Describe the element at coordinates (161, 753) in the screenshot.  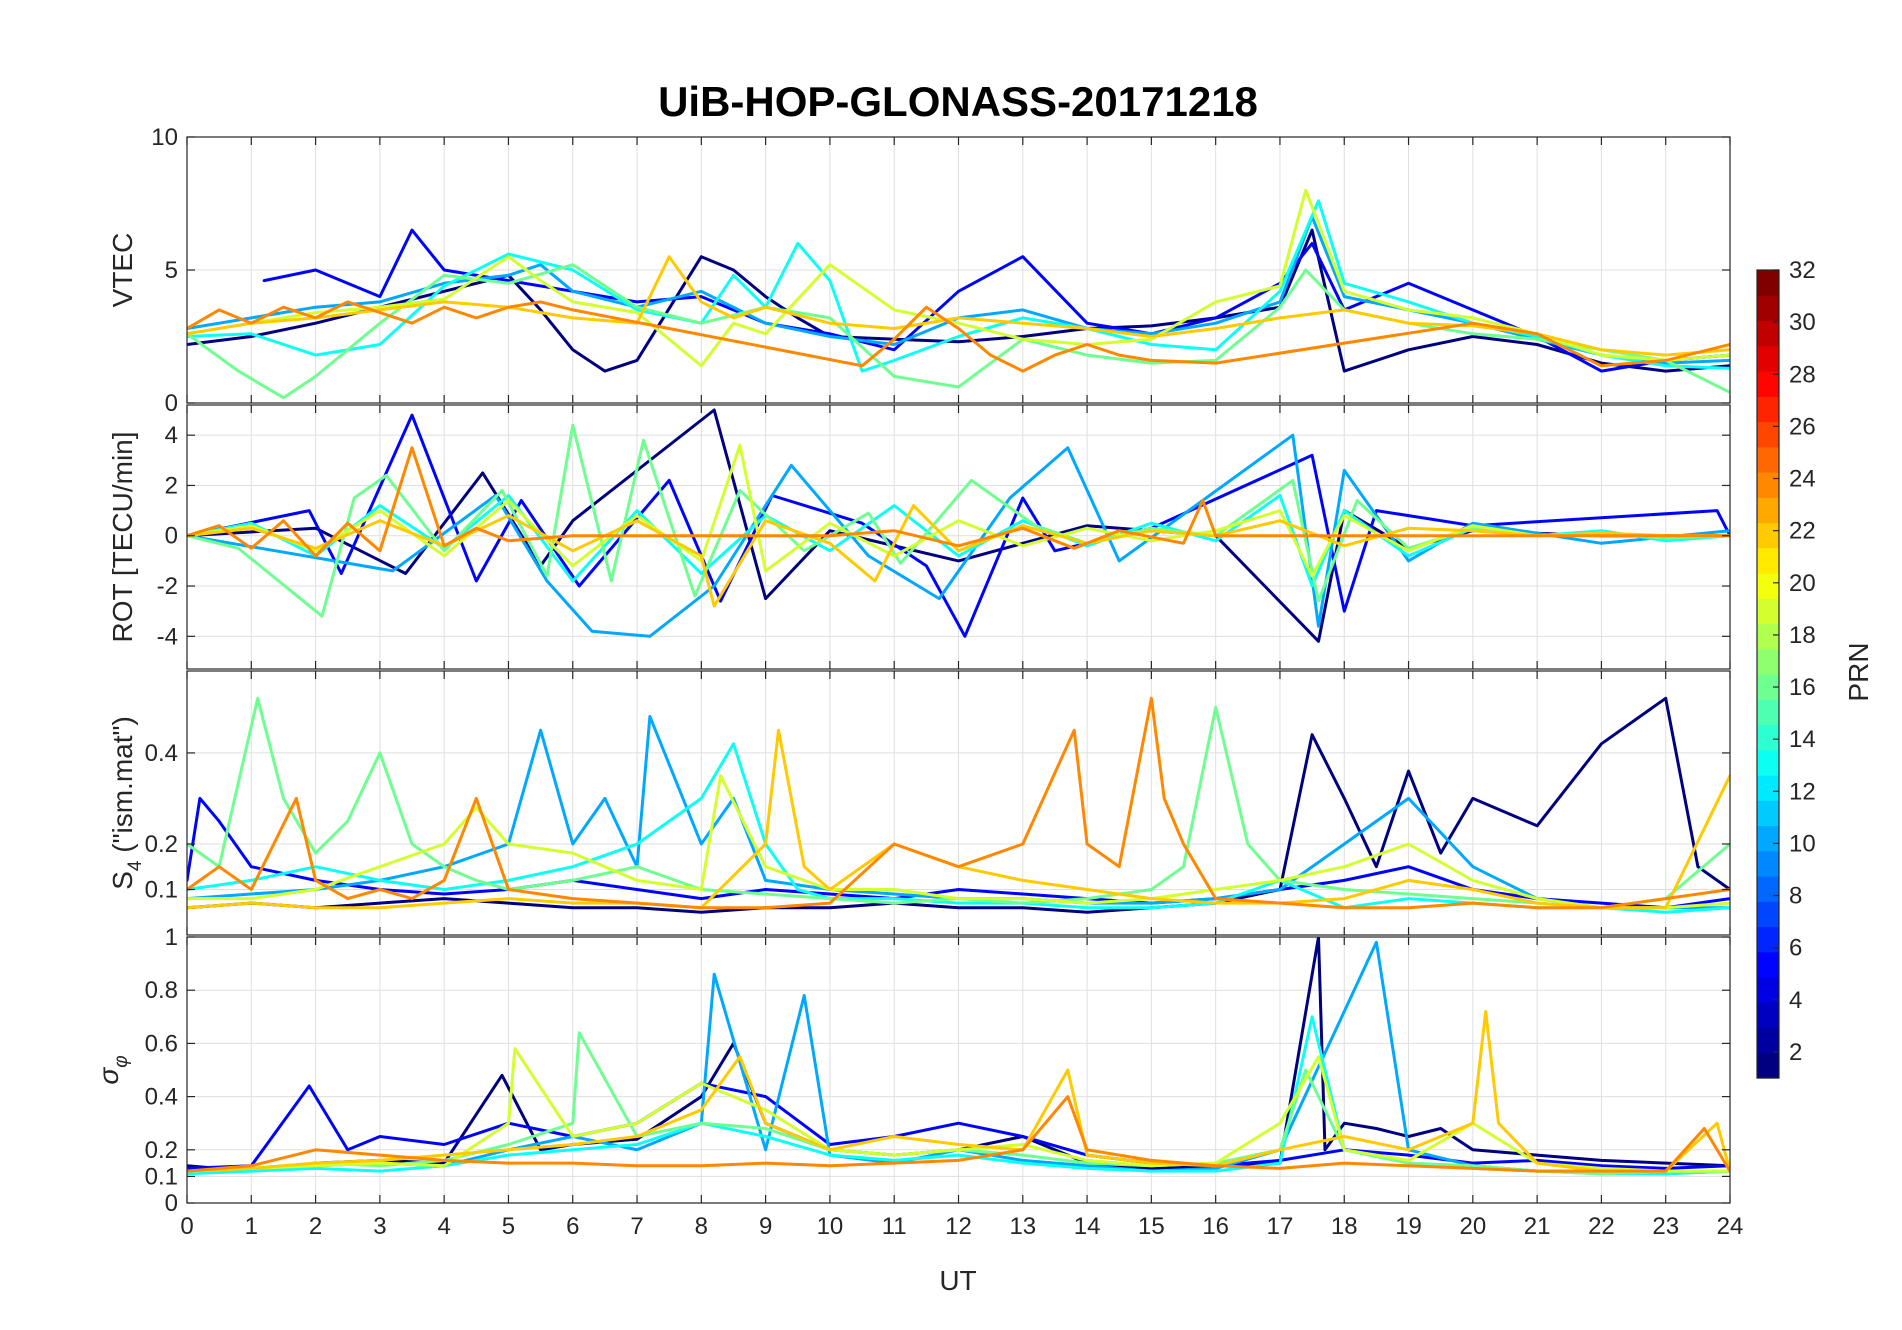
I see `y-tick-label: 0.4` at that location.